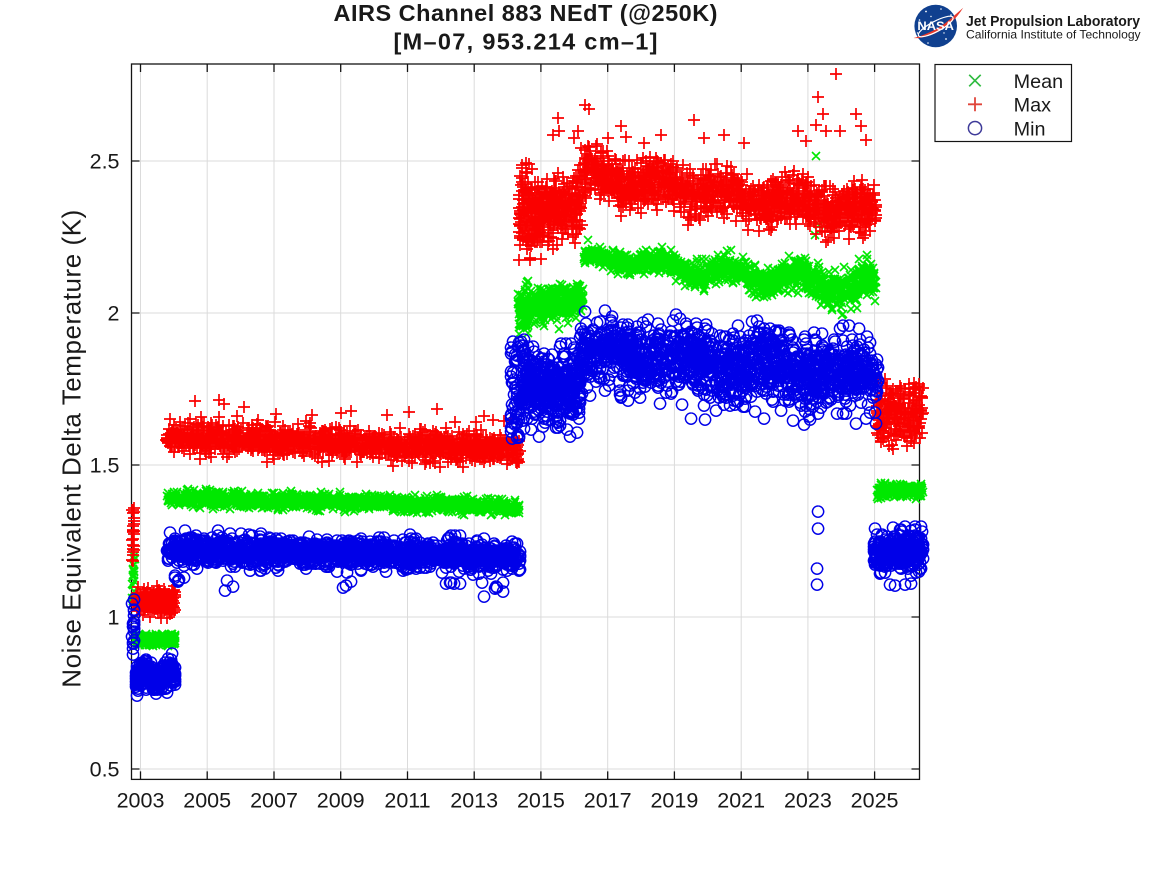 This screenshot has height=875, width=1167. I want to click on svg-text: 2025, so click(875, 801).